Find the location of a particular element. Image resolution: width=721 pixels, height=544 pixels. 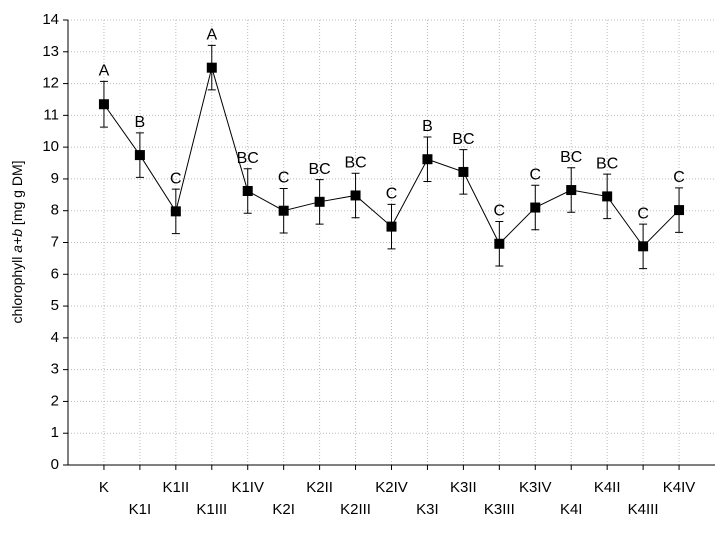

y-tick-label: 3 is located at coordinates (55, 369).